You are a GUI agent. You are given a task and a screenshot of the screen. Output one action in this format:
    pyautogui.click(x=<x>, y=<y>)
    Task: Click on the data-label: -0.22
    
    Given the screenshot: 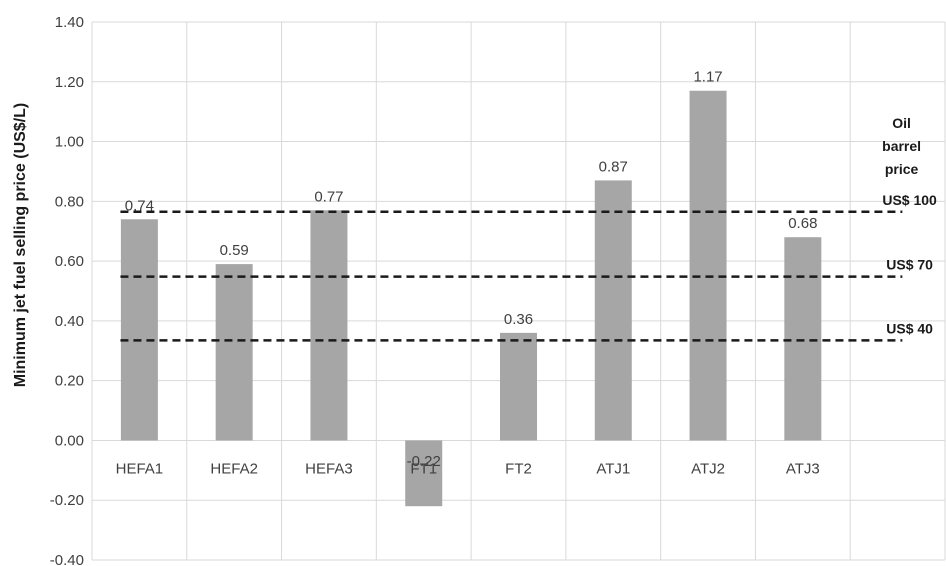 What is the action you would take?
    pyautogui.click(x=424, y=461)
    